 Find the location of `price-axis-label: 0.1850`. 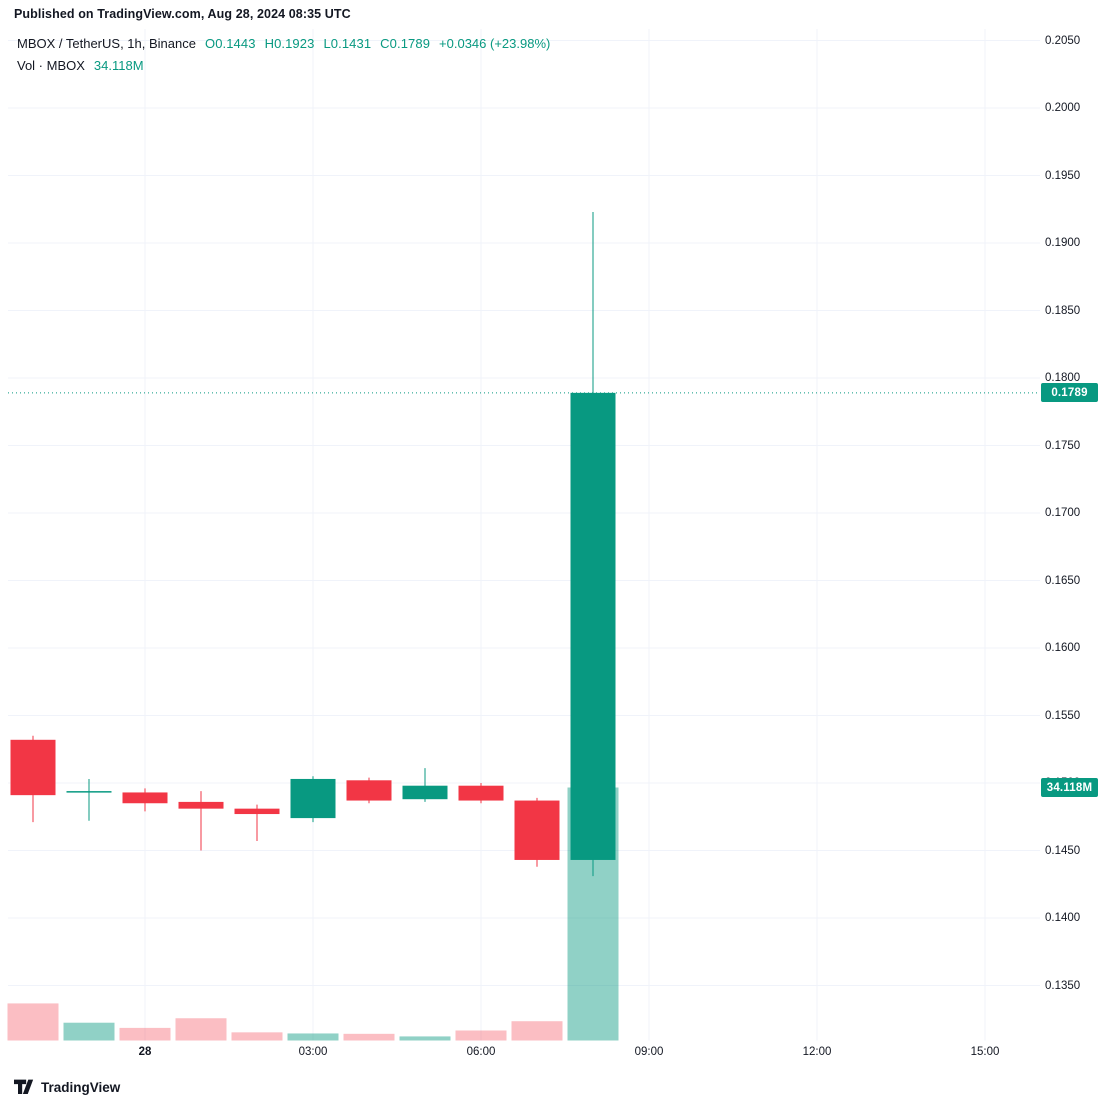

price-axis-label: 0.1850 is located at coordinates (1063, 310).